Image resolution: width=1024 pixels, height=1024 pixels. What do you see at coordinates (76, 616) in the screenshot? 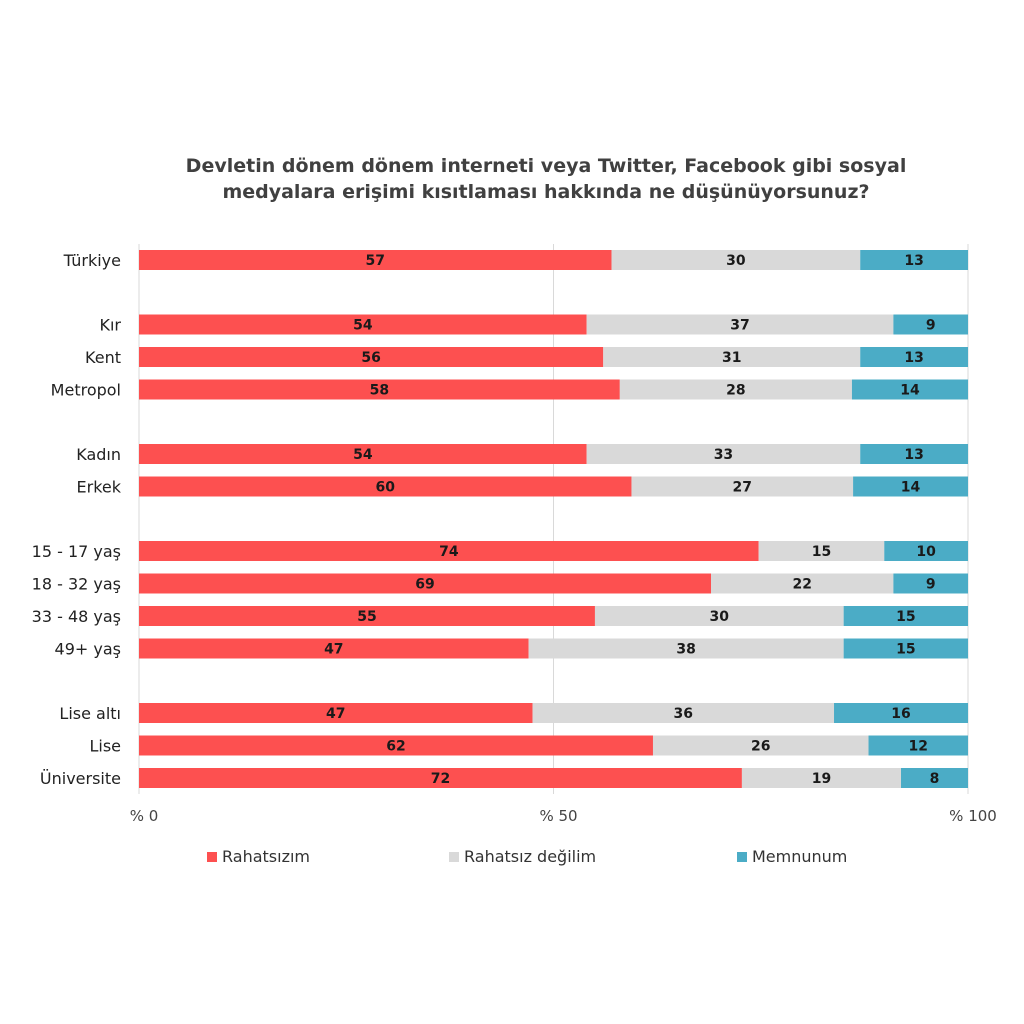
I see `category-label: 33 - 48 yaş` at bounding box center [76, 616].